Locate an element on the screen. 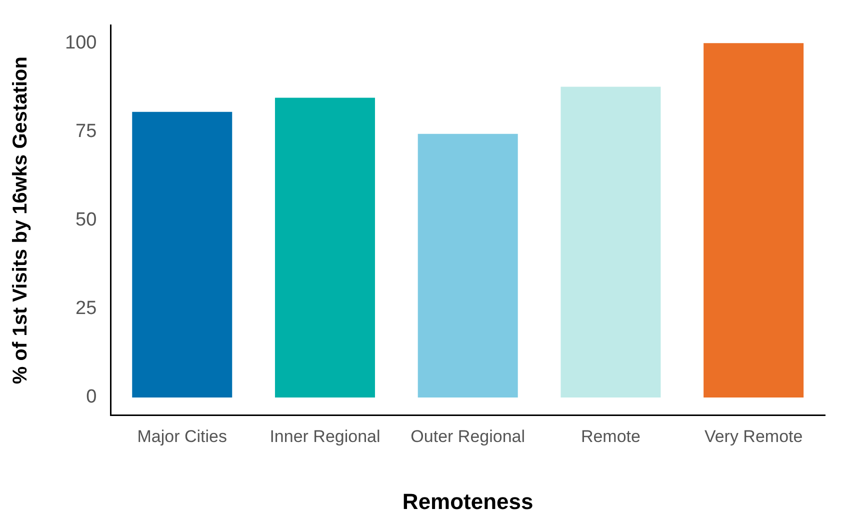  x-tick-label: Remote is located at coordinates (610, 436).